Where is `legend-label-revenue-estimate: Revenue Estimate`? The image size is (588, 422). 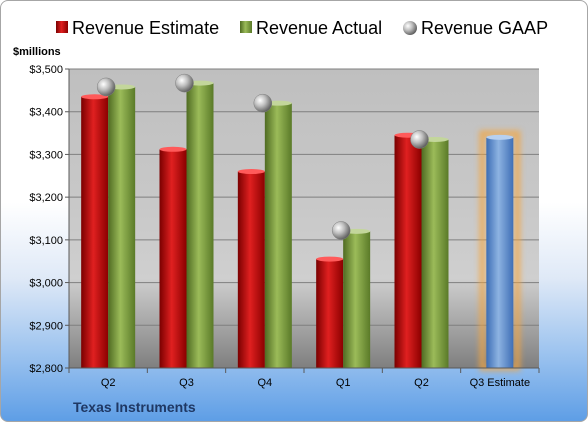
legend-label-revenue-estimate: Revenue Estimate is located at coordinates (145, 28).